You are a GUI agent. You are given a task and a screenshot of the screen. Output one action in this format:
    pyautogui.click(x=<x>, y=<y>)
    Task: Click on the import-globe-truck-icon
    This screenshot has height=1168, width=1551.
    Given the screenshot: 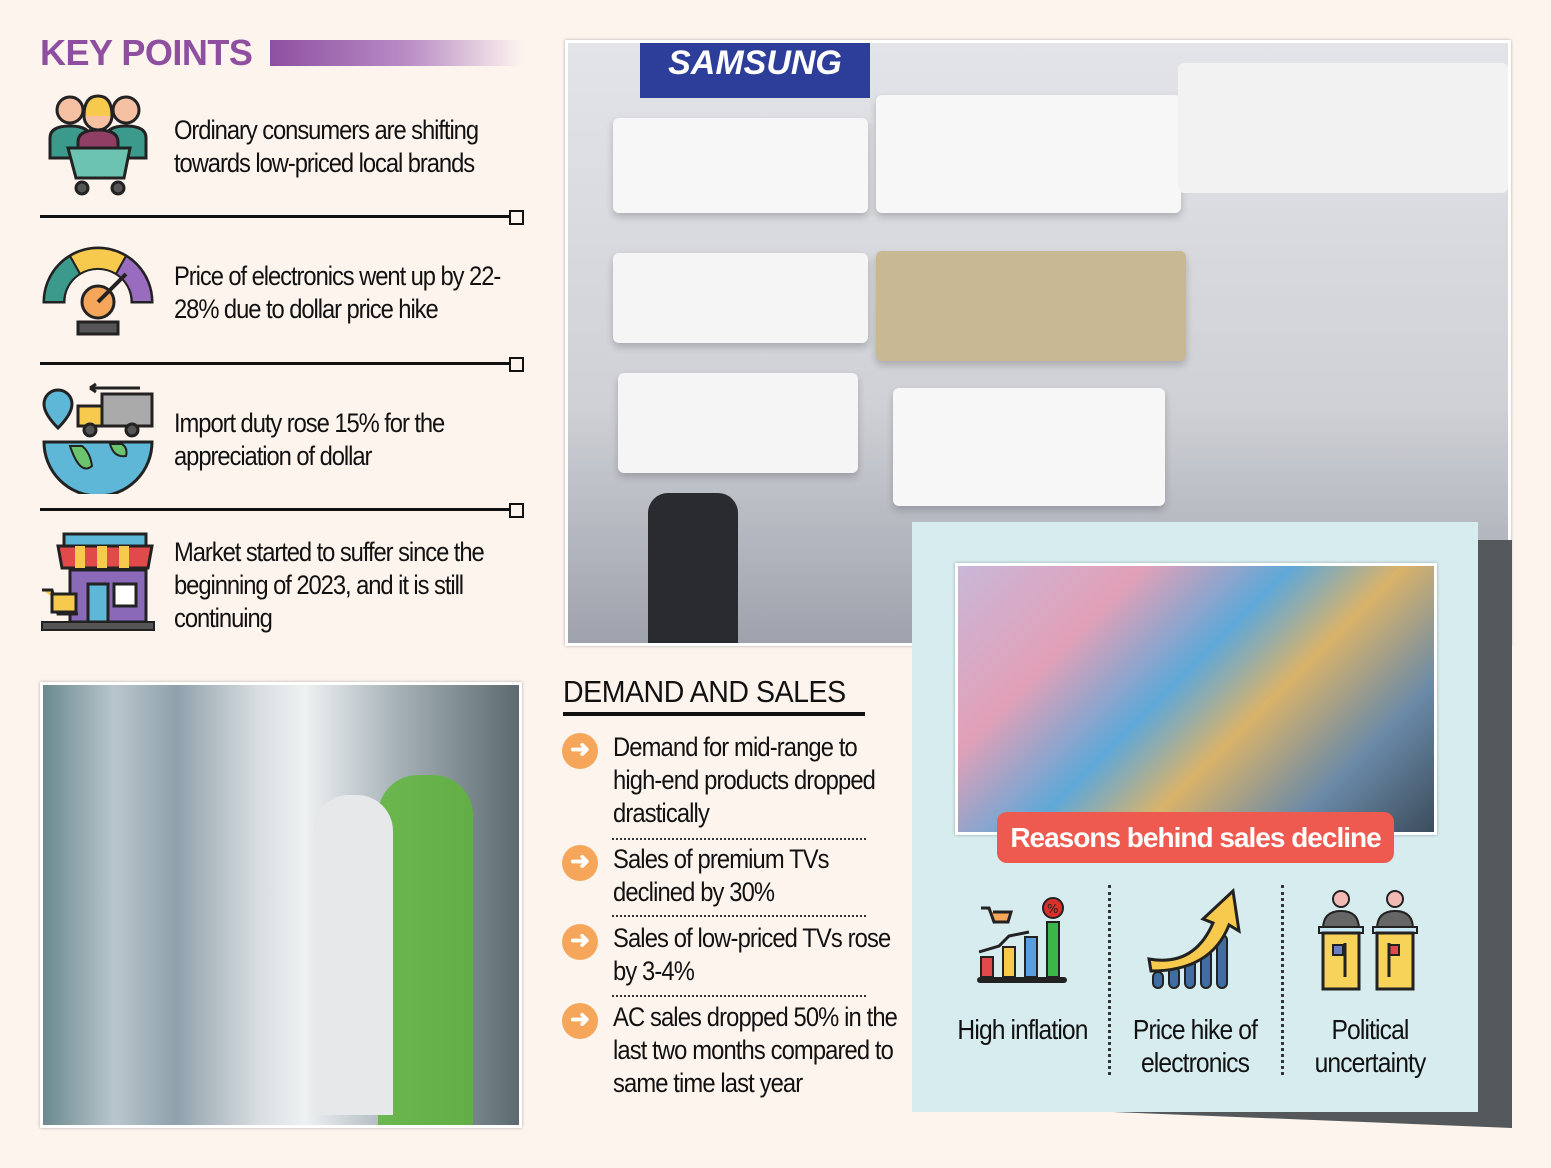 What is the action you would take?
    pyautogui.click(x=98, y=440)
    